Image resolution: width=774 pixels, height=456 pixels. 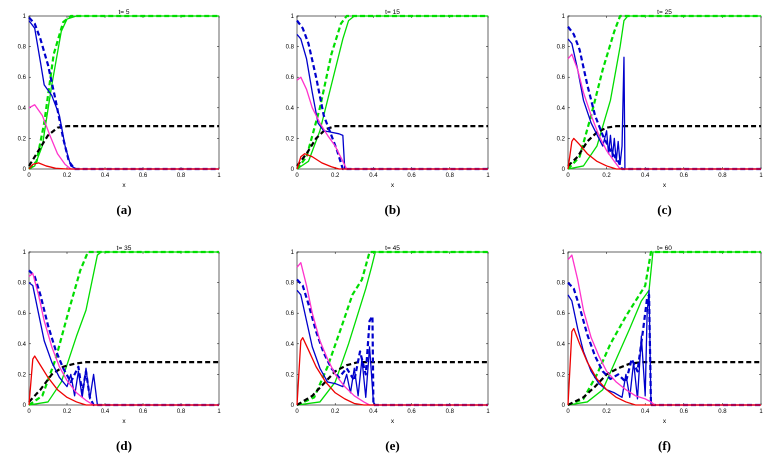 I want to click on chart-title: t= 45, so click(x=392, y=248).